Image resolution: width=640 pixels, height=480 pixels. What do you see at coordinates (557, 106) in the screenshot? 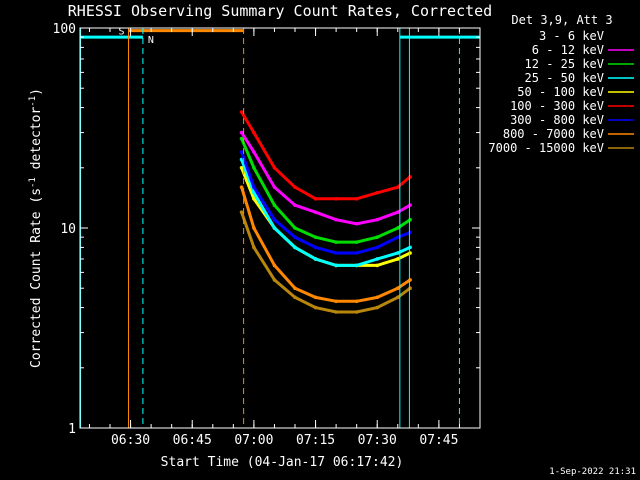
I see `legend-entry-label: 100 - 300 keV` at bounding box center [557, 106].